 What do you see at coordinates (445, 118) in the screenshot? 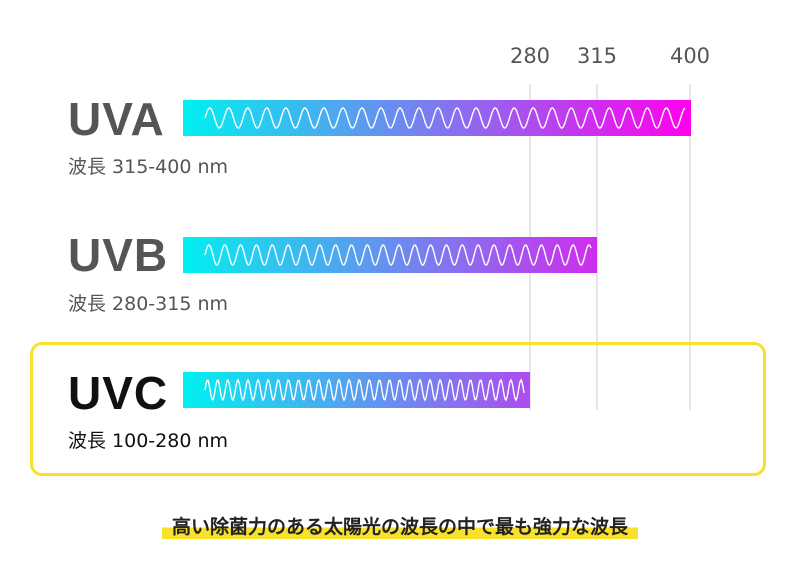
I see `sine-wave-uva` at bounding box center [445, 118].